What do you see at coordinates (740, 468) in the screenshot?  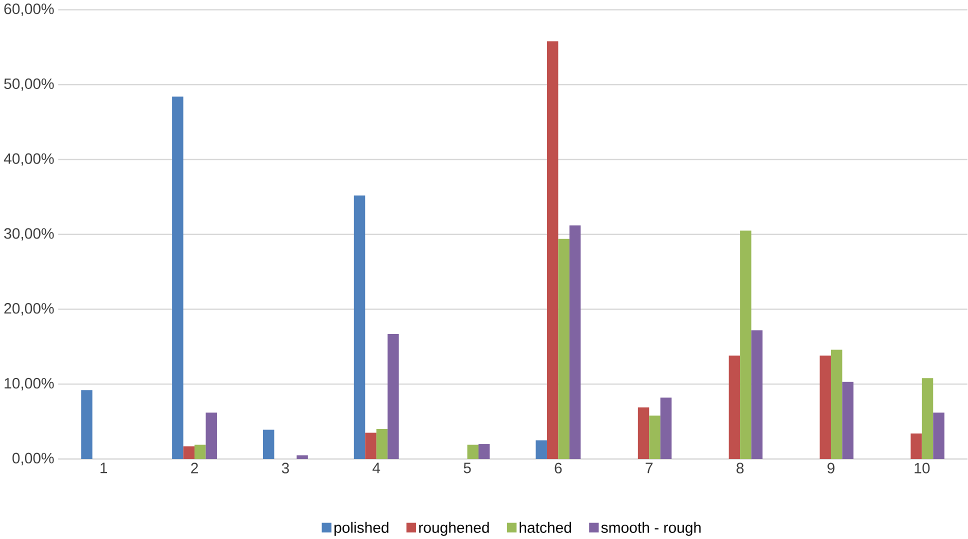 I see `x-tick-label: 8` at bounding box center [740, 468].